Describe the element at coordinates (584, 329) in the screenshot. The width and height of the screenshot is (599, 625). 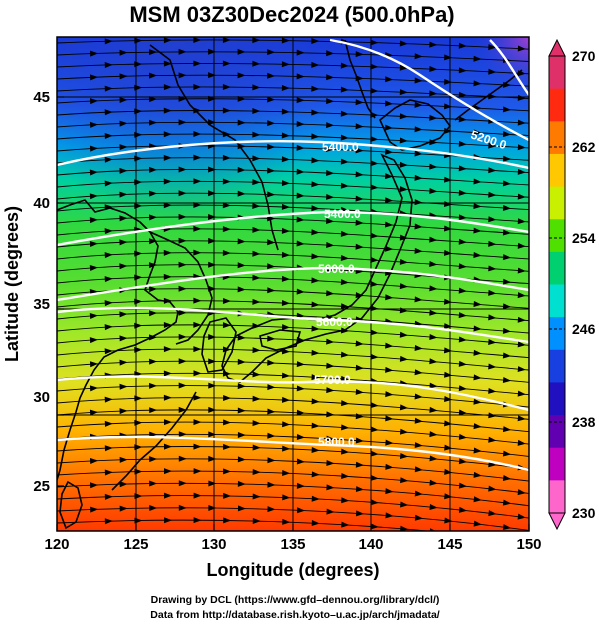
I see `colorbar-tick-label: 246` at that location.